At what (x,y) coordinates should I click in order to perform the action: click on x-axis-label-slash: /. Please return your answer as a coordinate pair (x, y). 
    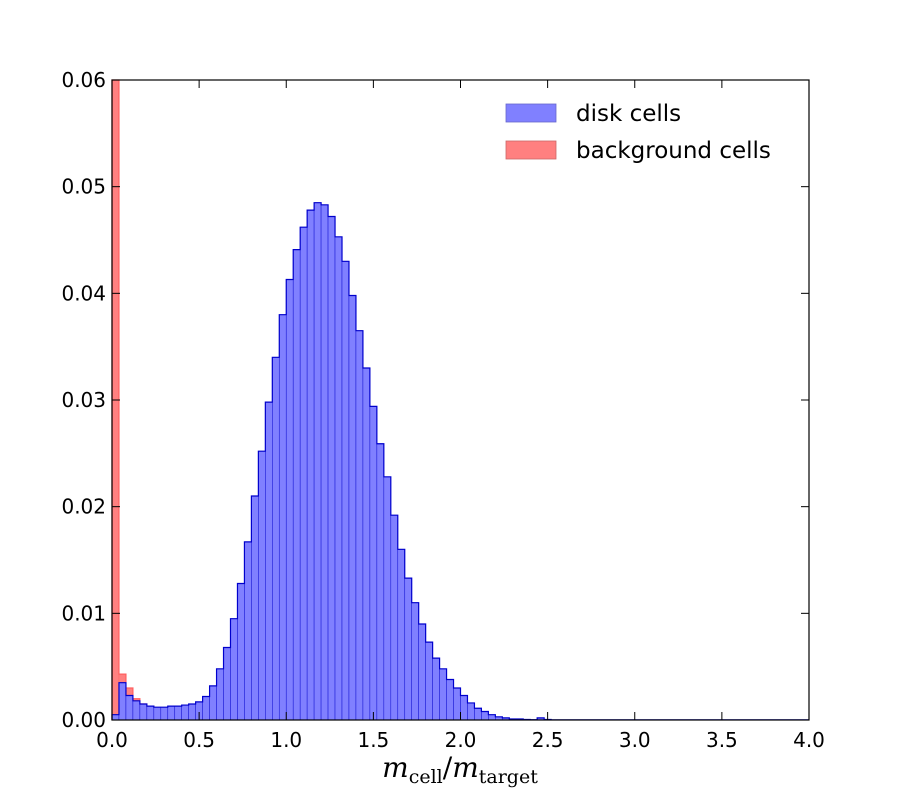
    Looking at the image, I should click on (448, 767).